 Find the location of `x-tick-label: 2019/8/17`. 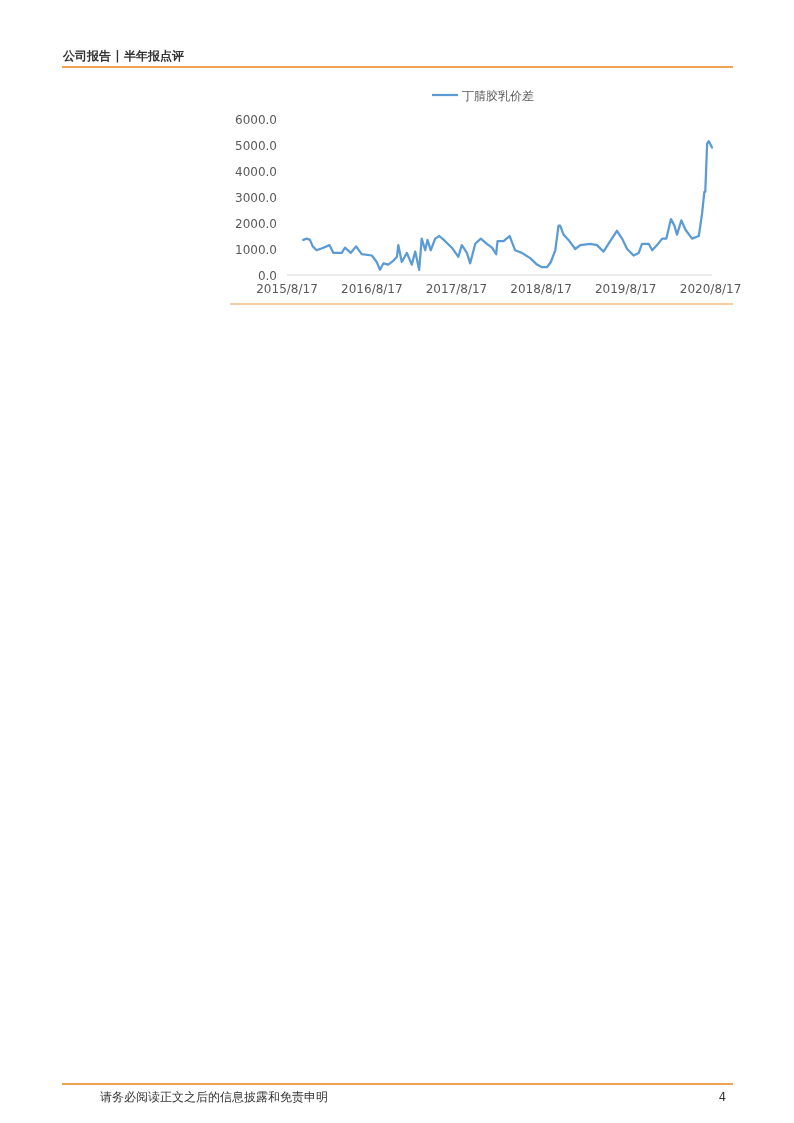

x-tick-label: 2019/8/17 is located at coordinates (625, 289).